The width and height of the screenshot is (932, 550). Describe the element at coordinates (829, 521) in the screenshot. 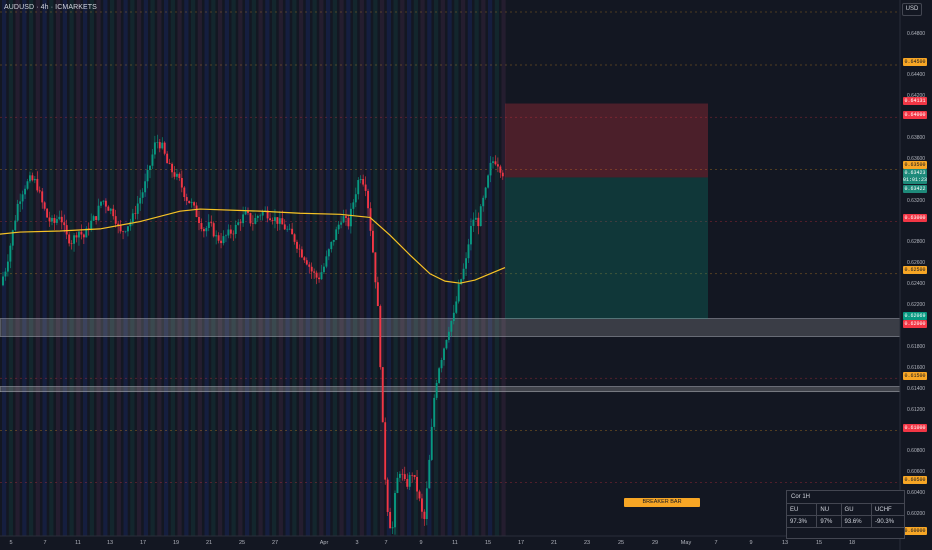

I see `cor-value-nu: 97%` at that location.